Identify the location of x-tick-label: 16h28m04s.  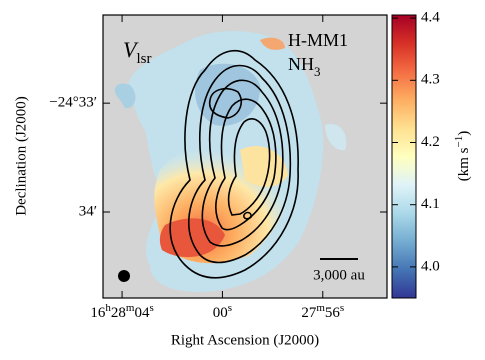
(121, 312).